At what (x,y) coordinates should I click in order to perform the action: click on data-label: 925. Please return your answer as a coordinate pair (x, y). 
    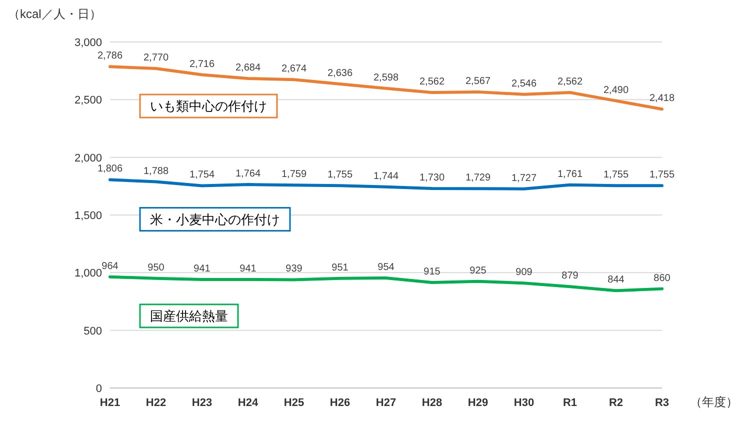
    Looking at the image, I should click on (478, 270).